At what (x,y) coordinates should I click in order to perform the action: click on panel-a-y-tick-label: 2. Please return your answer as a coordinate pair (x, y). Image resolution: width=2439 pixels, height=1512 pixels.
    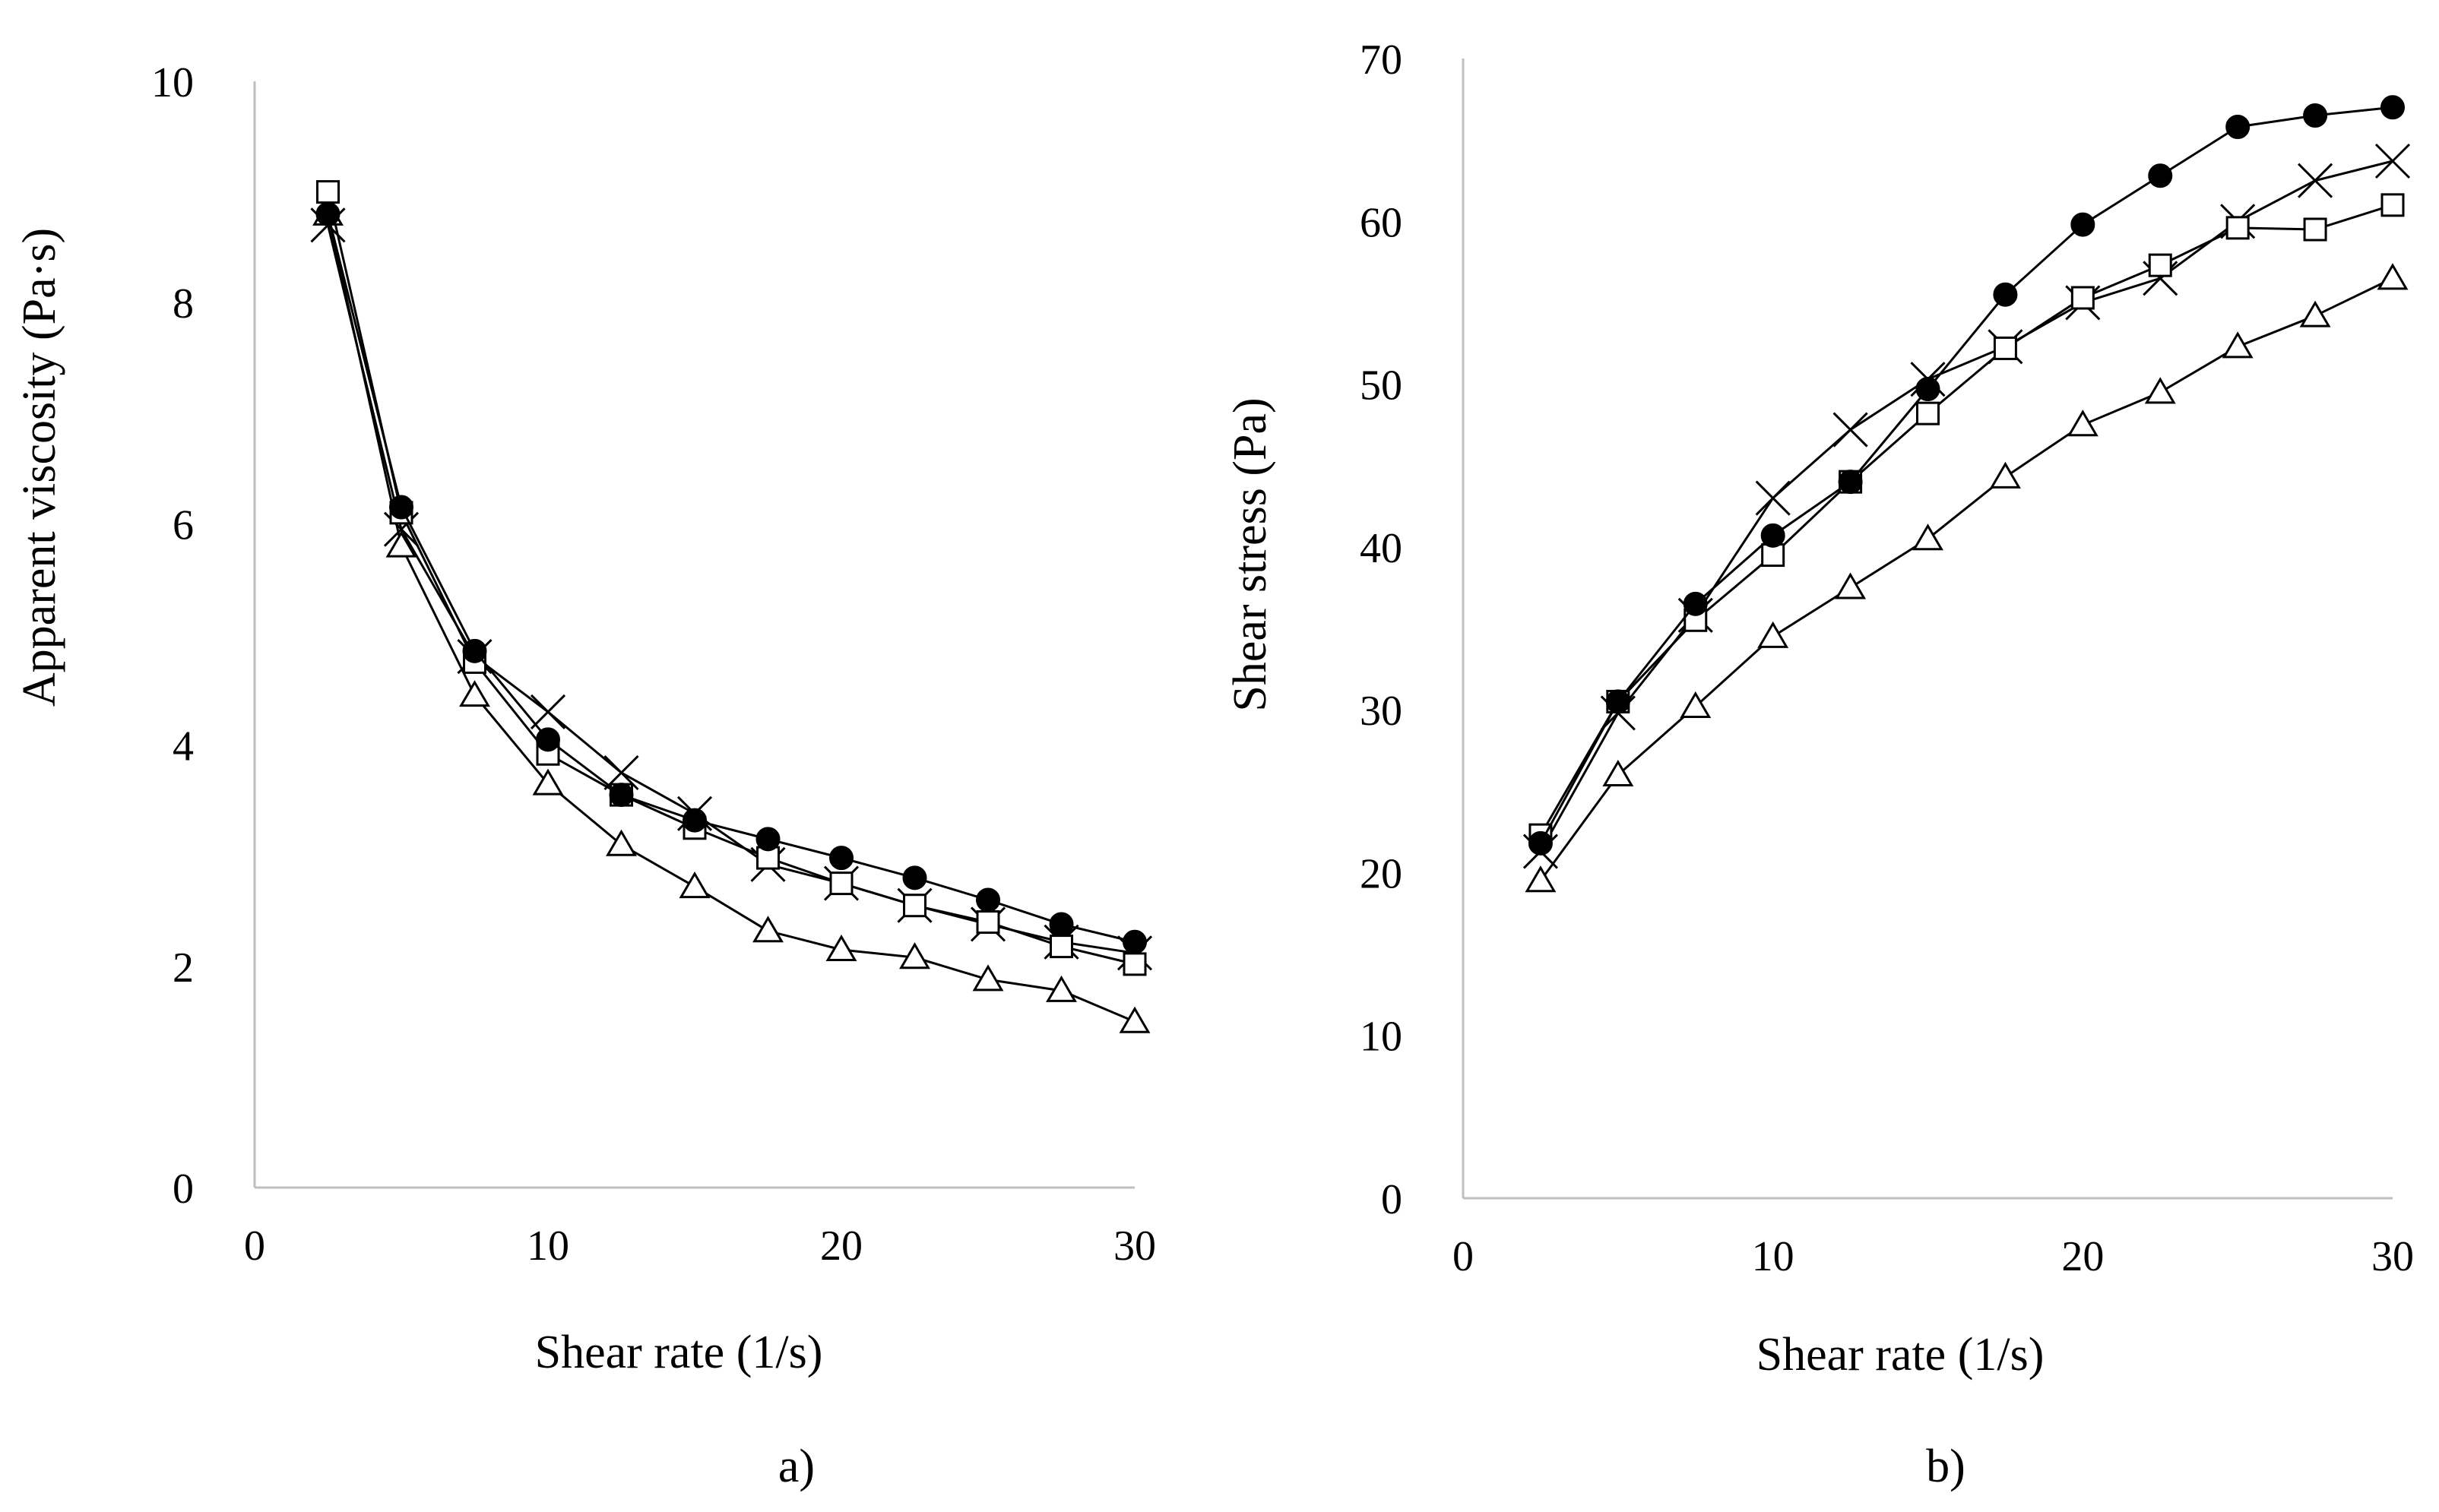
    Looking at the image, I should click on (183, 968).